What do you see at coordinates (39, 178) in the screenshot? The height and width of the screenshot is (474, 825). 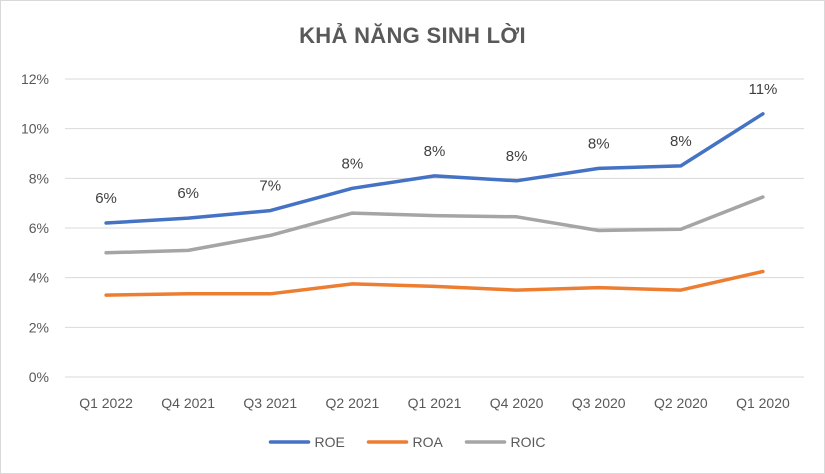 I see `y-tick-label: 8%` at bounding box center [39, 178].